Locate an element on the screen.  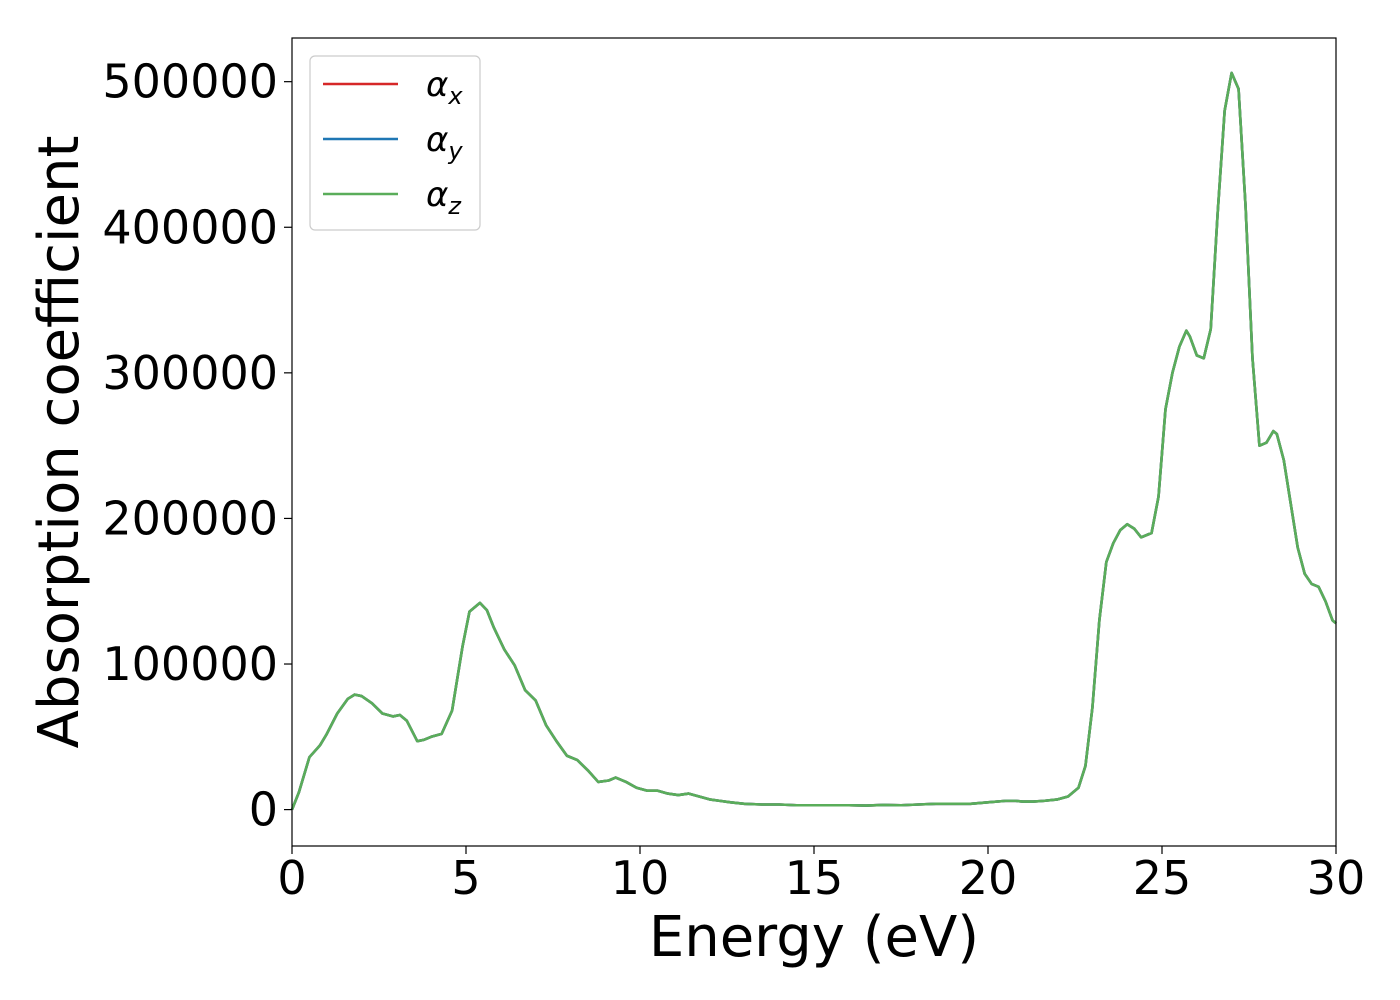
x-axis-ticks: 0 5 10 15 20 25 30 is located at coordinates (821, 875).